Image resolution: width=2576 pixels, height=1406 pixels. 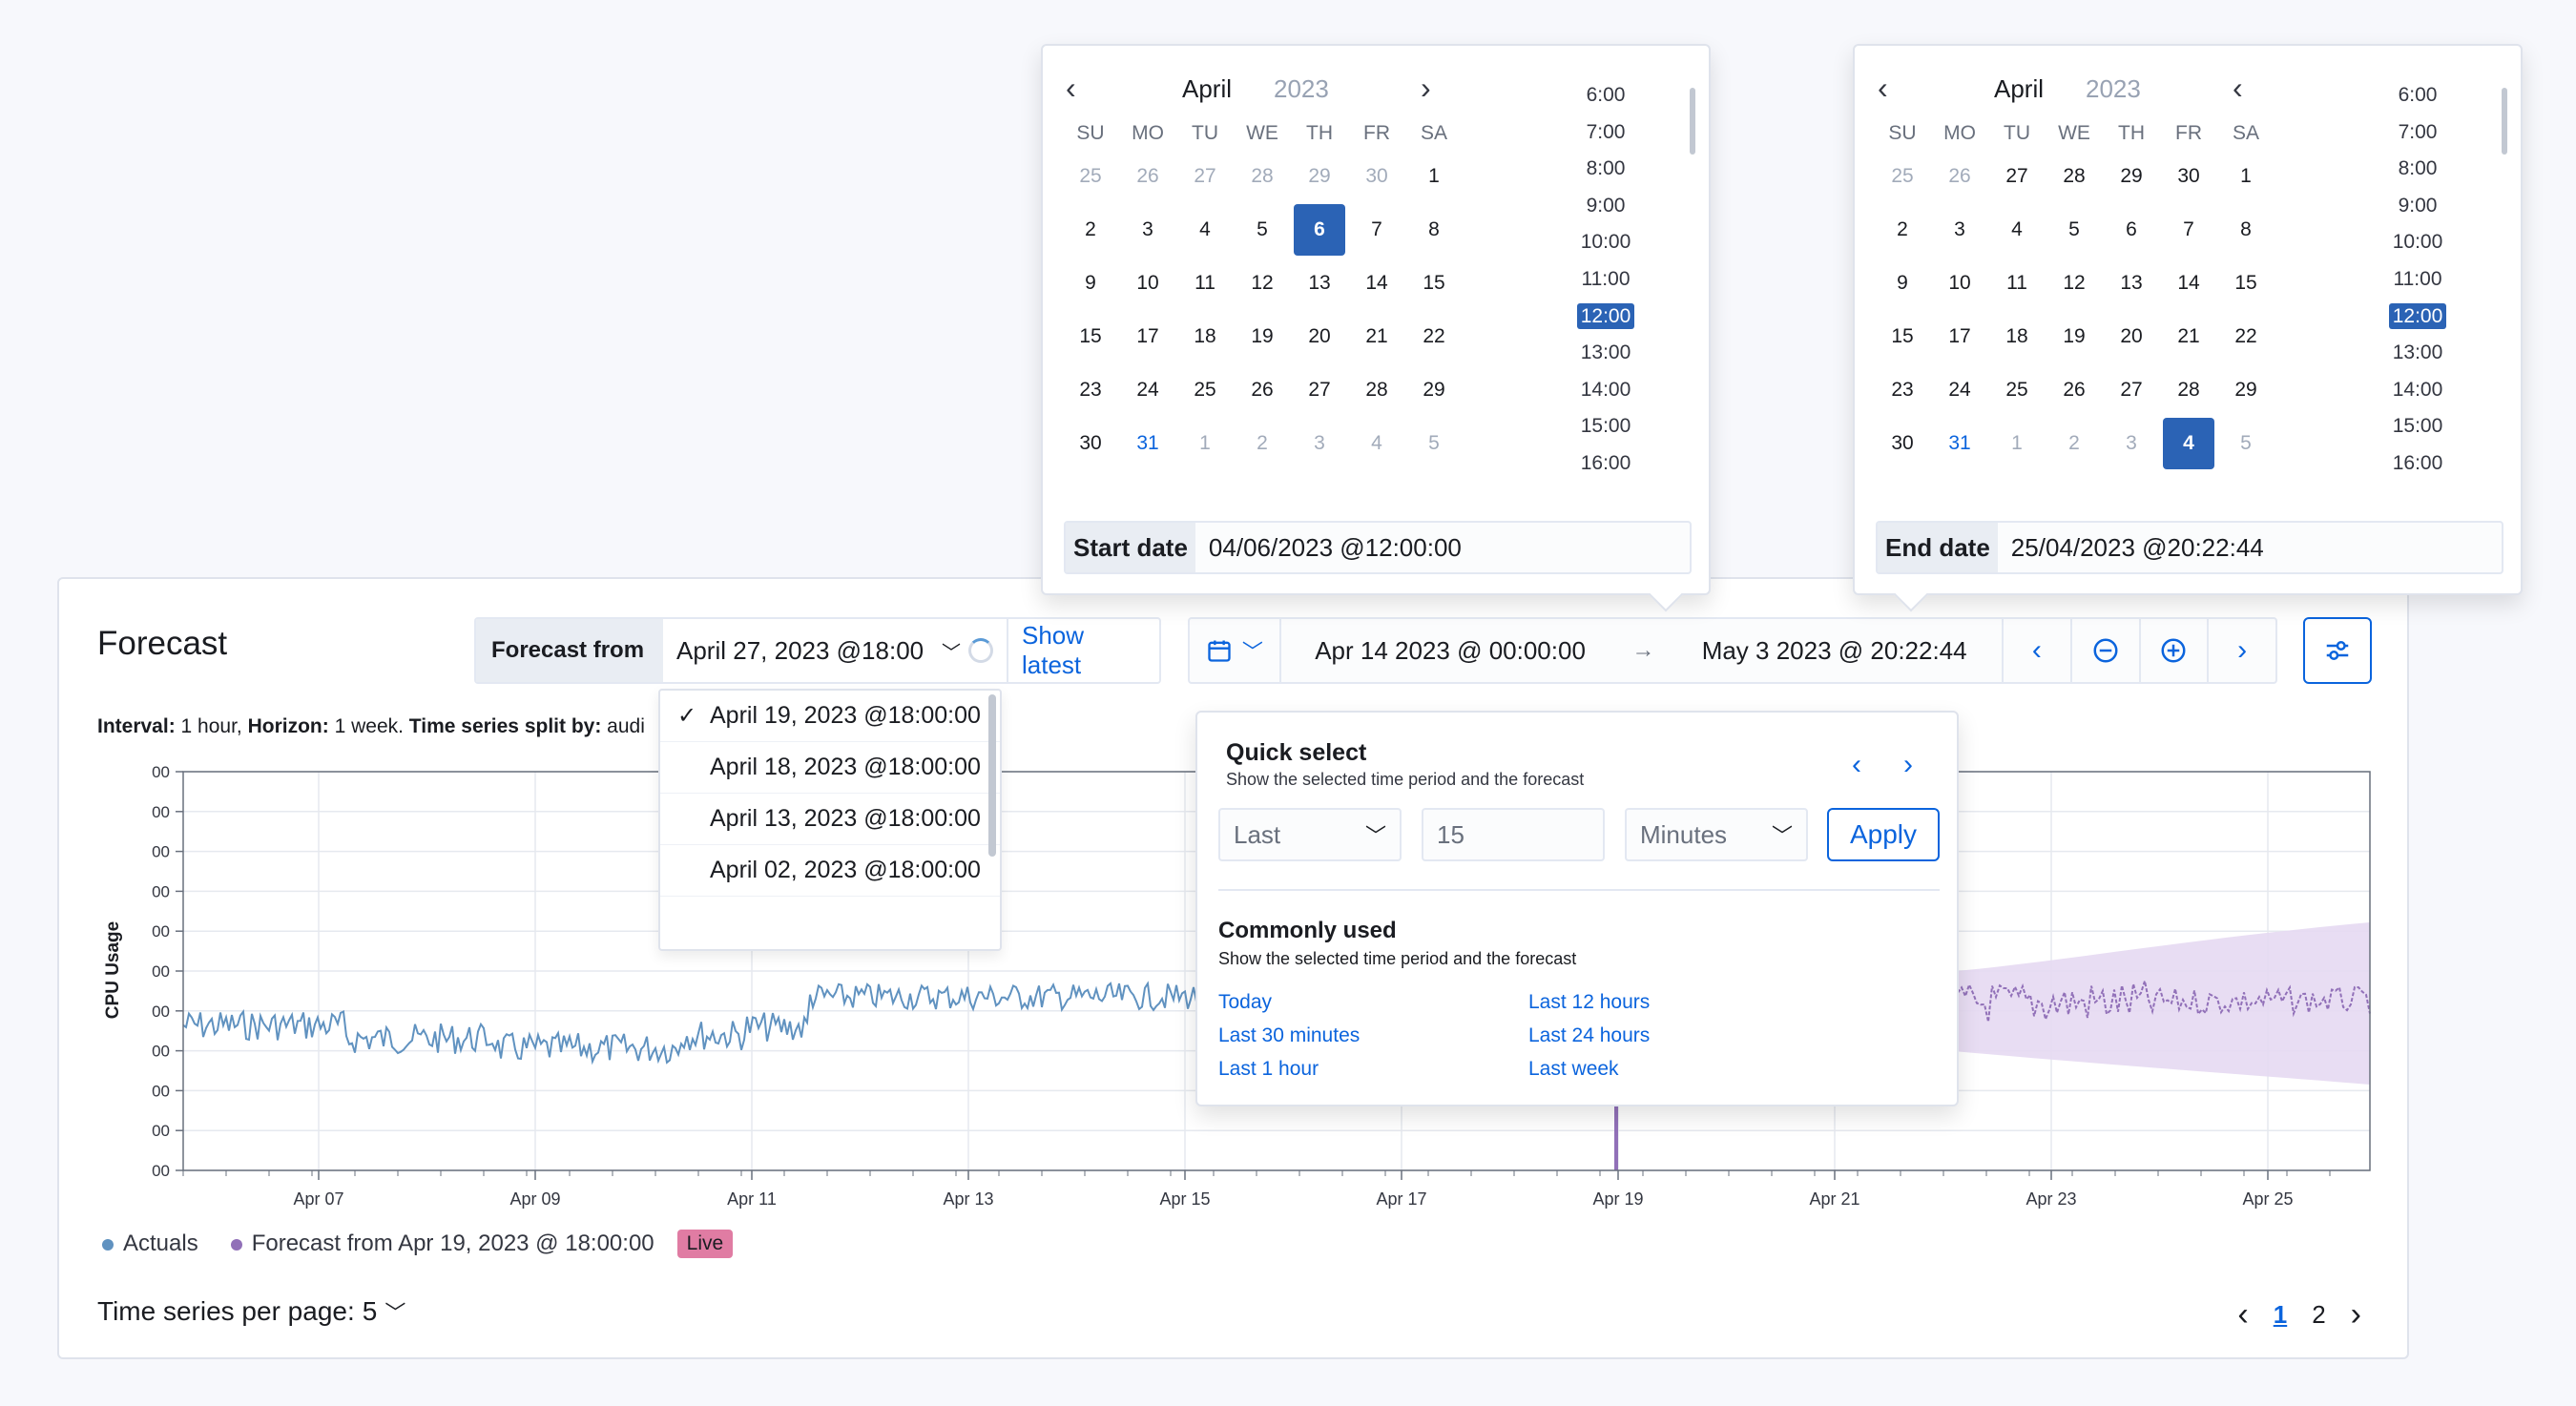 What do you see at coordinates (2238, 88) in the screenshot?
I see `next-month-button: ‹` at bounding box center [2238, 88].